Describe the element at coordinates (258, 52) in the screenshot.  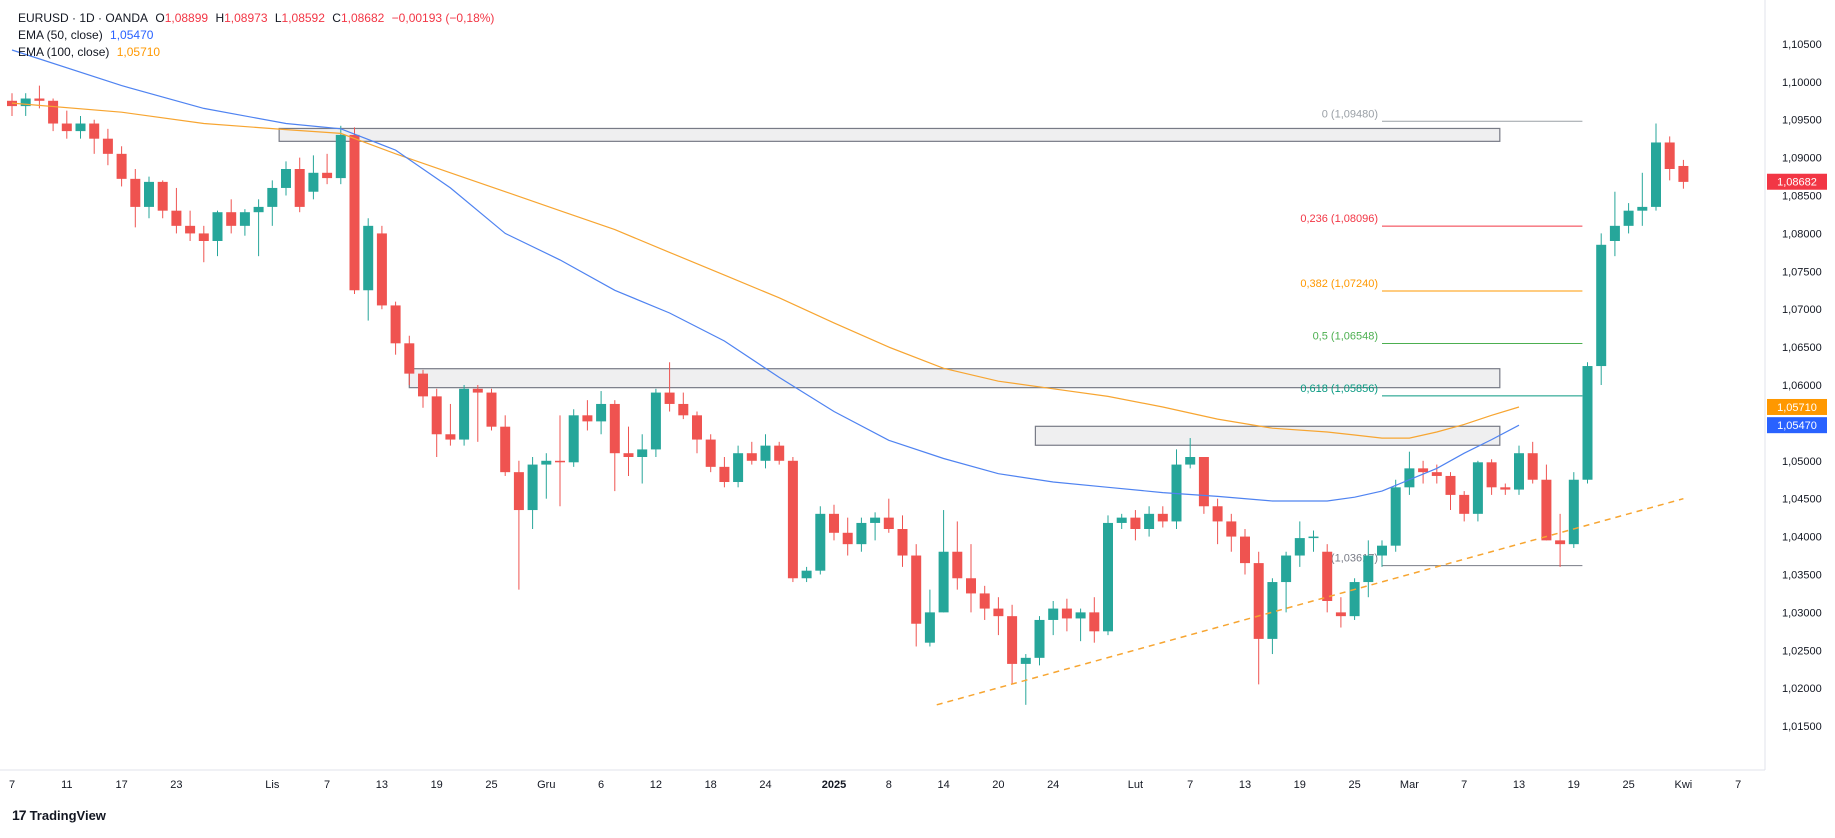
I see `ema100-row: EMA (100, close) 1,05710` at that location.